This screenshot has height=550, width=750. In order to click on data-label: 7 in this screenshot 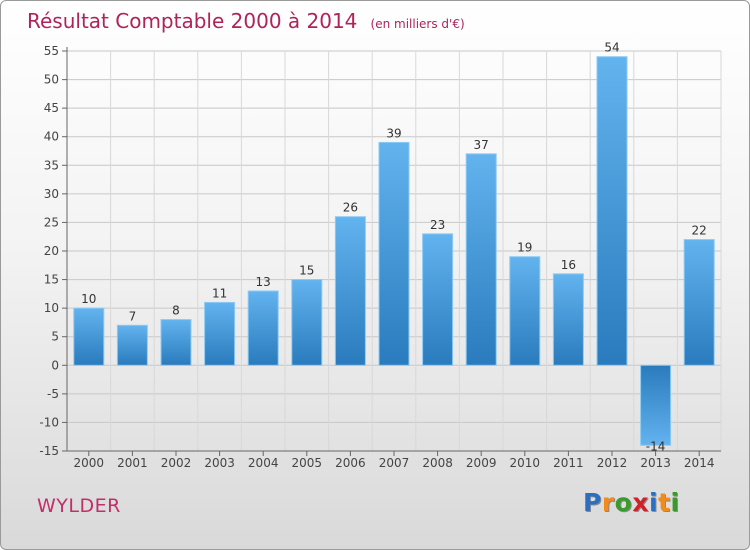, I will do `click(133, 316)`.